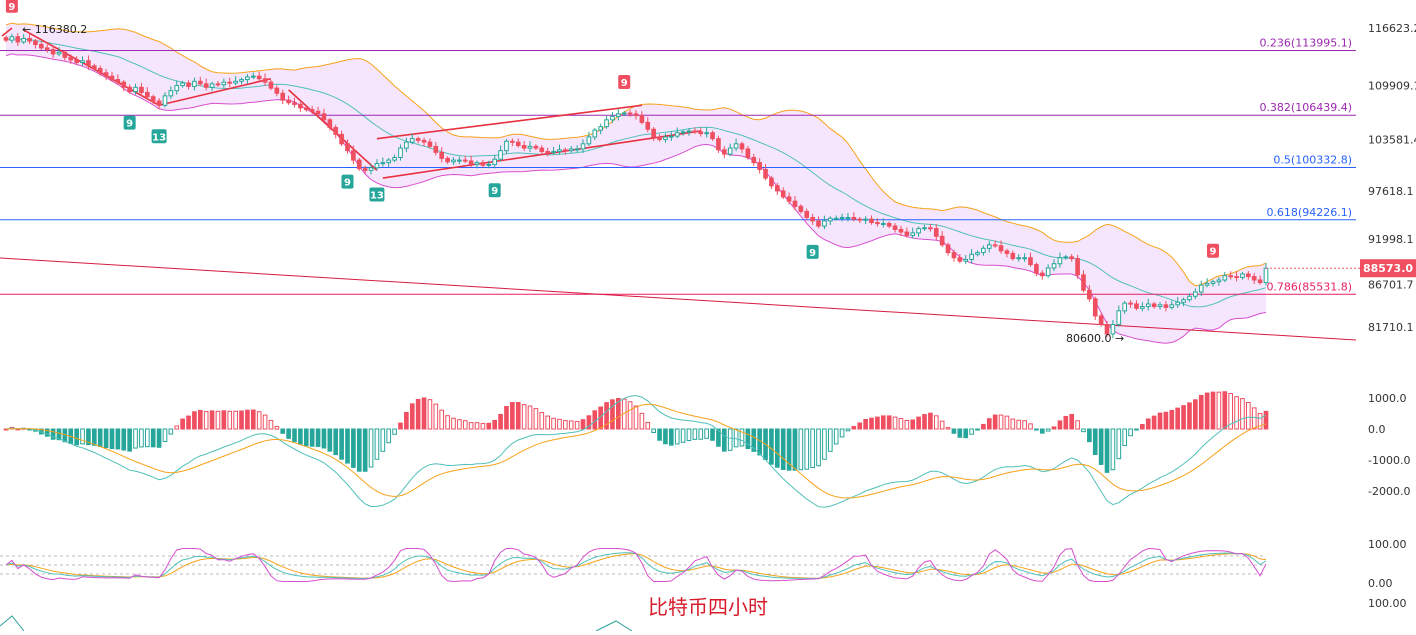 This screenshot has width=1416, height=635. What do you see at coordinates (678, 299) in the screenshot?
I see `trend-line` at bounding box center [678, 299].